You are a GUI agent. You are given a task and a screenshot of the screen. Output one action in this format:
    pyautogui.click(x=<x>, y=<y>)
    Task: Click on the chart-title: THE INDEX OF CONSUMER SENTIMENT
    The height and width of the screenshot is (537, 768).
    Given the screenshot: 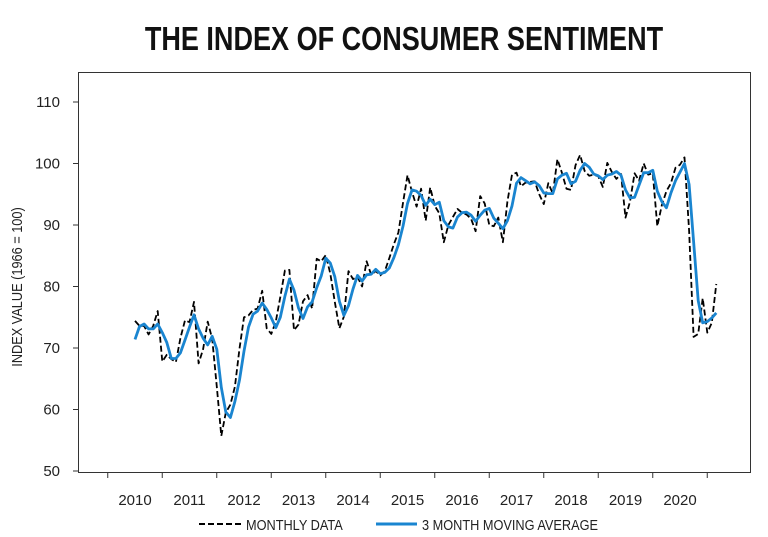 What is the action you would take?
    pyautogui.click(x=404, y=40)
    